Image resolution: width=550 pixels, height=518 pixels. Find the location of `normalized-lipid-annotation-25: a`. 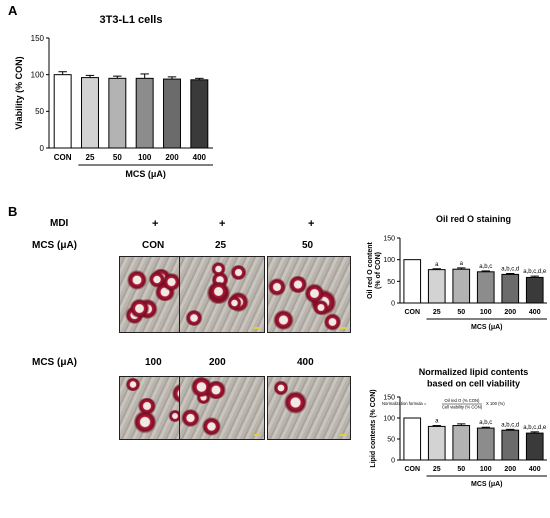

normalized-lipid-annotation-25: a is located at coordinates (437, 422).